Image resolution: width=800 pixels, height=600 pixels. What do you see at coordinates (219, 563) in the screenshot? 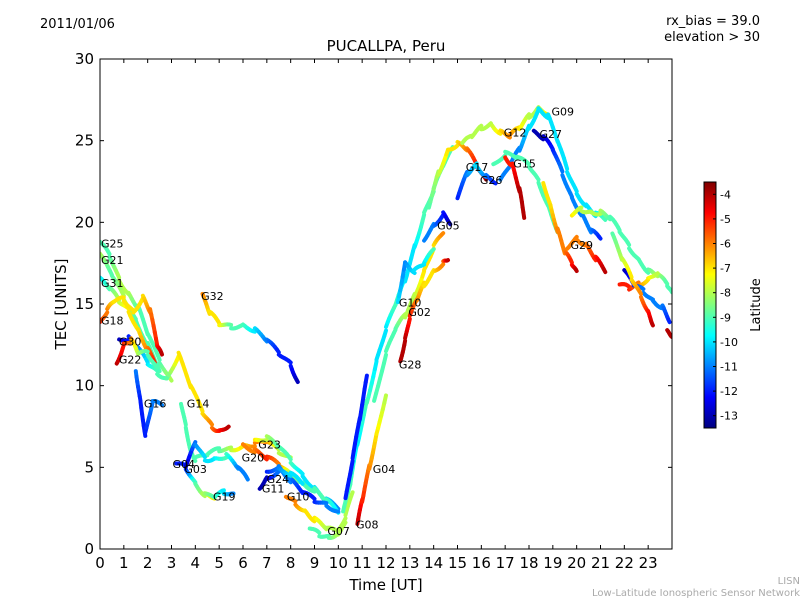
I see `x-tick-label: 5` at bounding box center [219, 563].